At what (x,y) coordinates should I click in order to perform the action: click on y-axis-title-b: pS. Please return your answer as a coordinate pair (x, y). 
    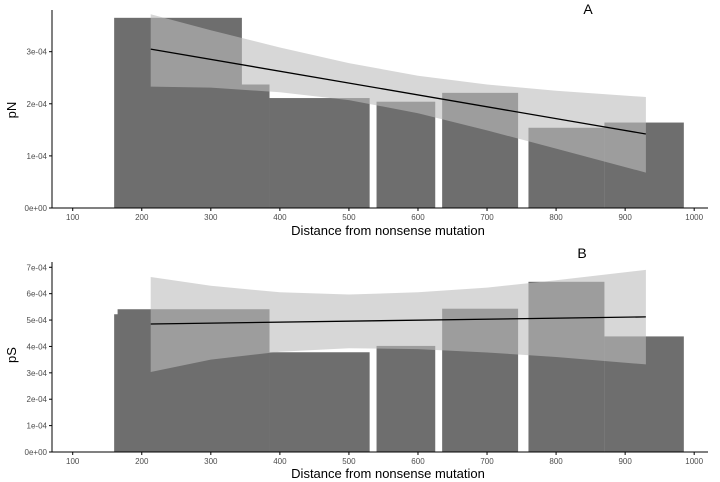
    Looking at the image, I should click on (11, 355).